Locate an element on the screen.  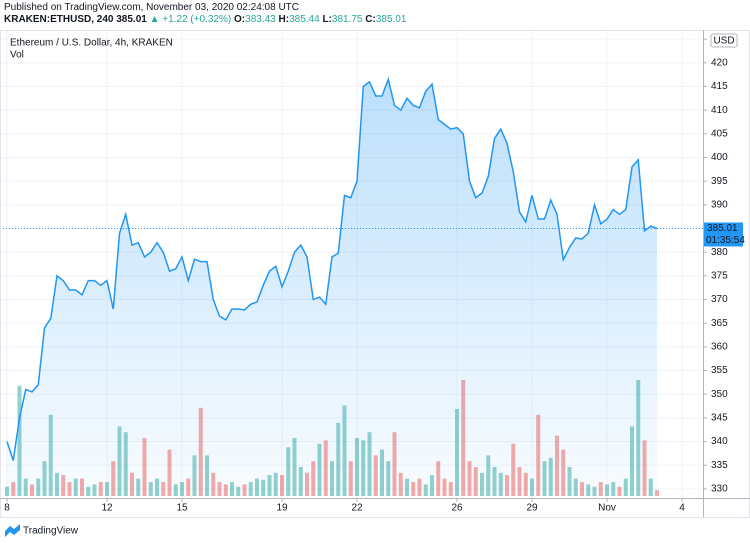
y-tick-label: 420 is located at coordinates (719, 62).